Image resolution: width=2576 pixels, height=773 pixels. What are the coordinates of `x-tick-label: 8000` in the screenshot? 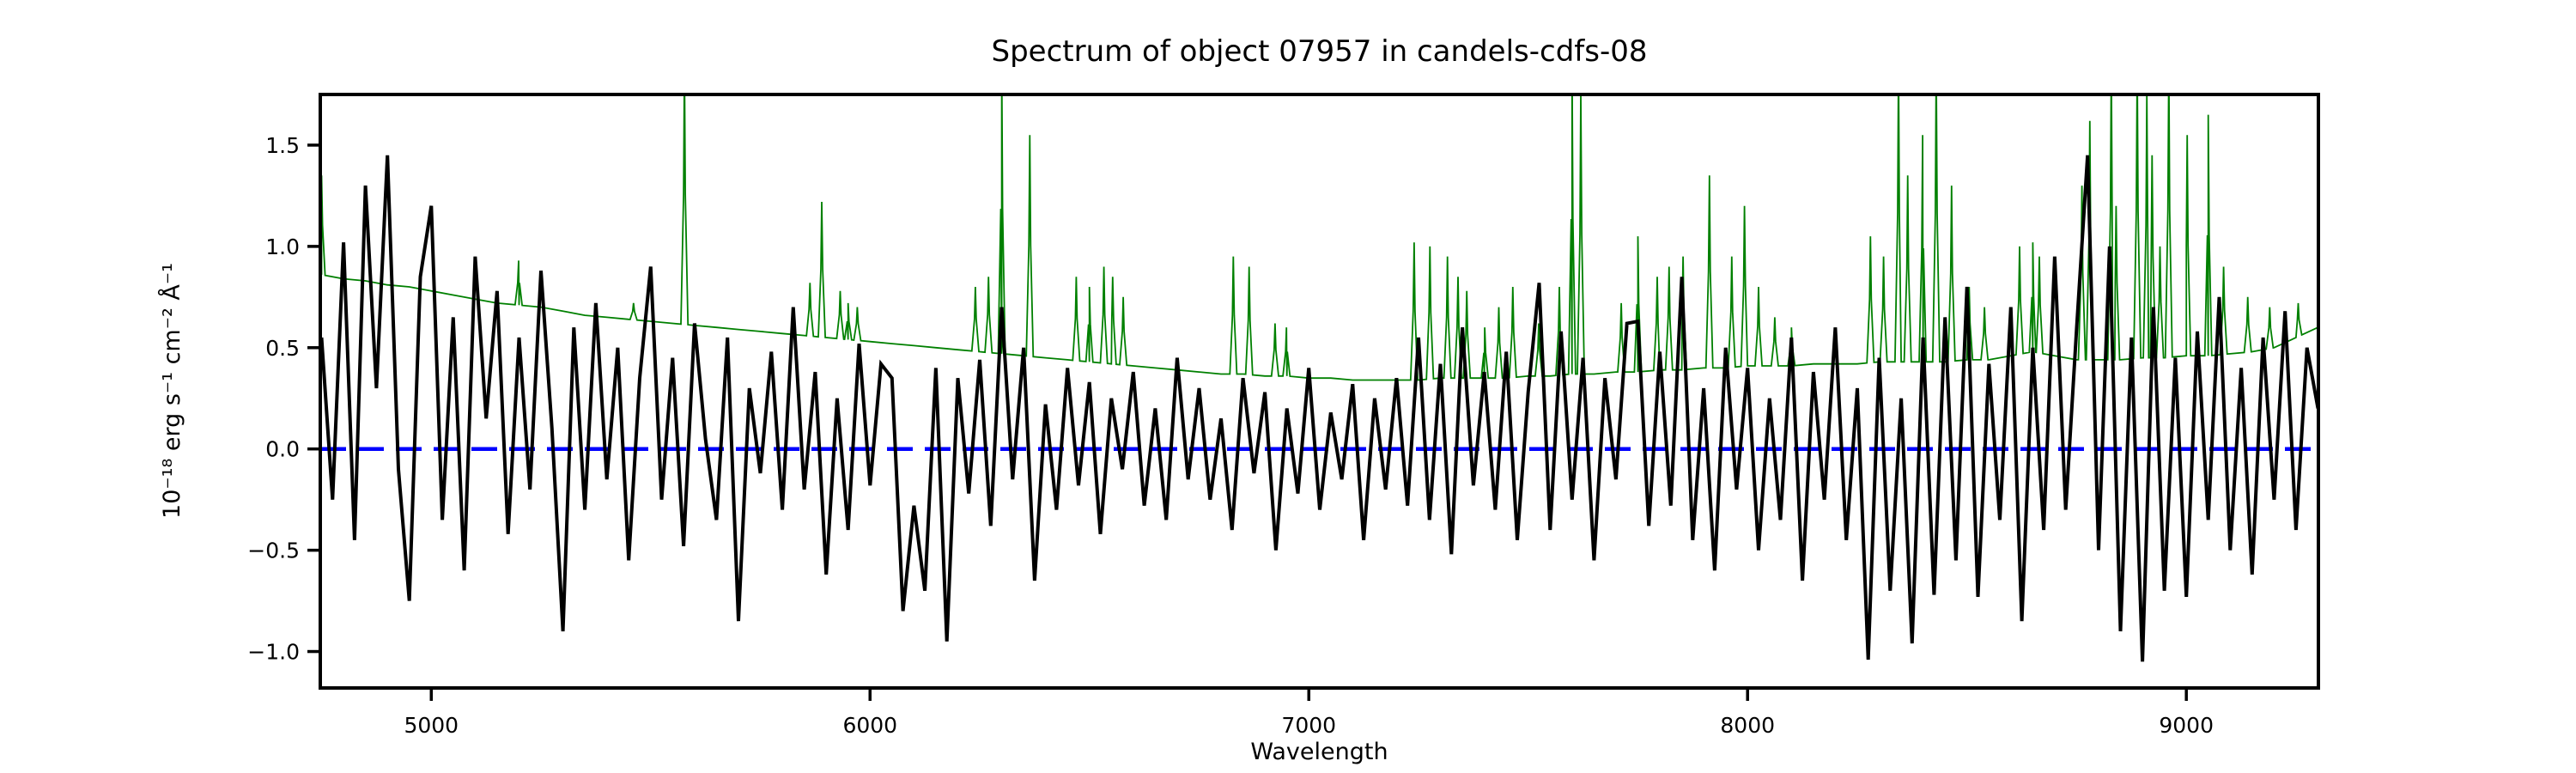 It's located at (1748, 725).